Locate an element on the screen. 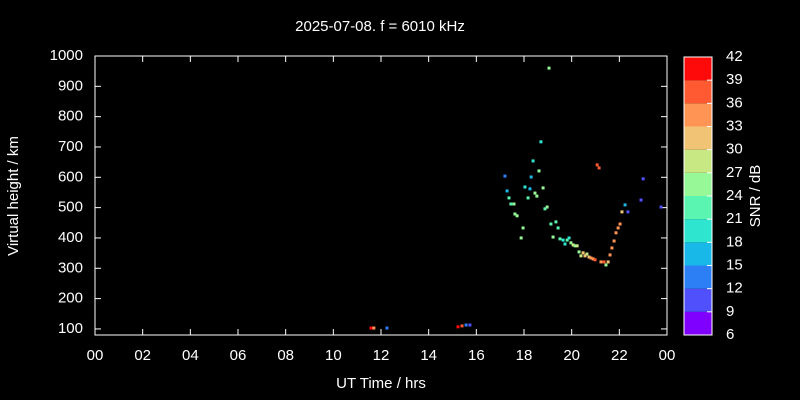 This screenshot has width=800, height=400. x-tick-label: 22 is located at coordinates (619, 355).